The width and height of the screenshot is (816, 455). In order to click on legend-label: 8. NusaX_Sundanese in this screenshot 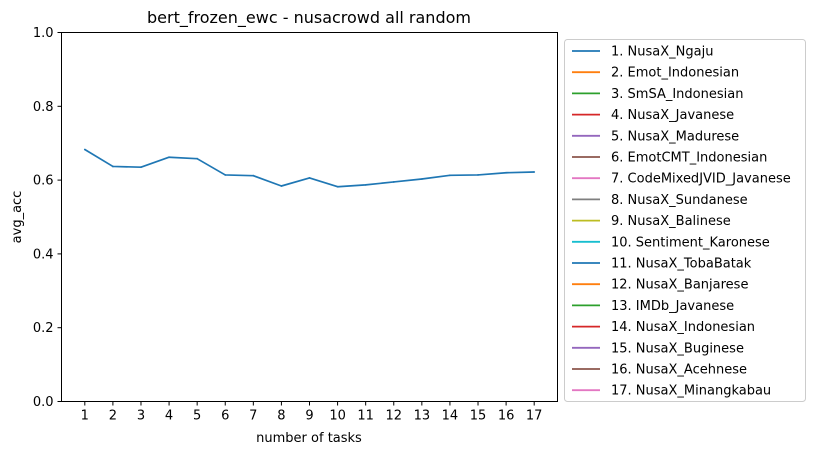, I will do `click(679, 200)`.